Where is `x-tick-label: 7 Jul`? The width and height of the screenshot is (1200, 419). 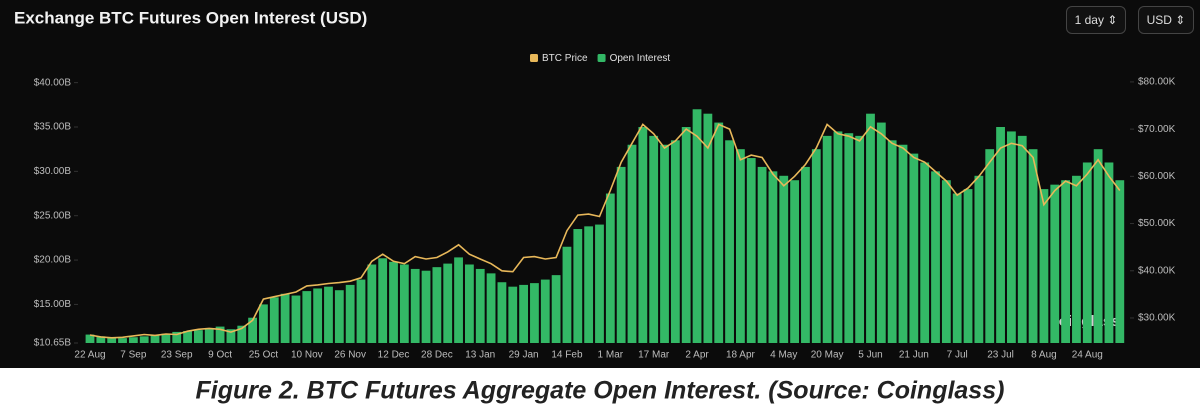
x-tick-label: 7 Jul is located at coordinates (957, 355).